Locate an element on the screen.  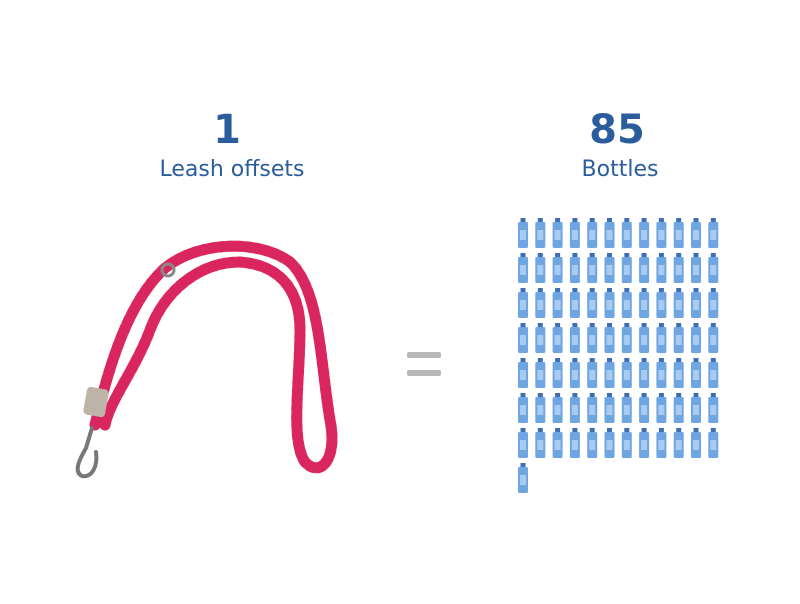
leash-clasp is located at coordinates (87, 452).